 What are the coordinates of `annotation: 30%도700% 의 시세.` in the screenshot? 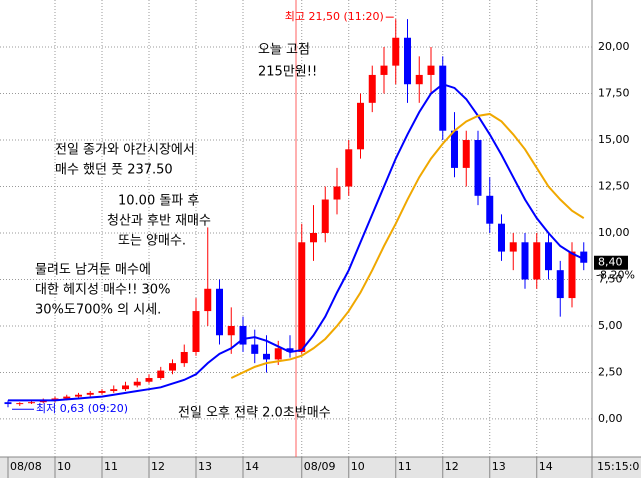 It's located at (98, 310).